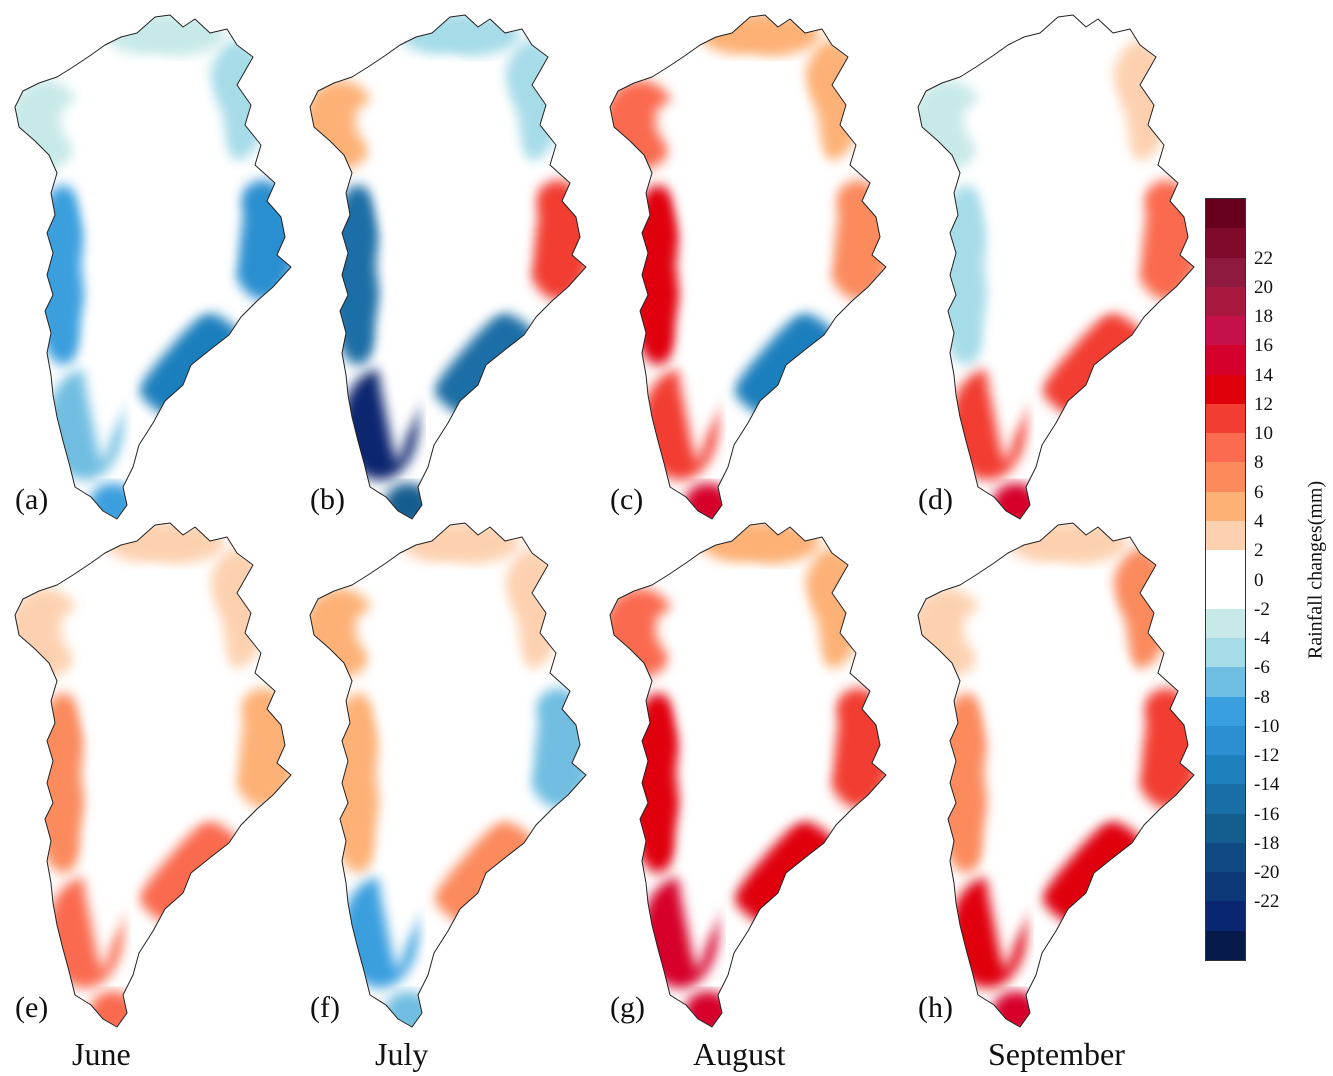 This screenshot has width=1333, height=1076. I want to click on colorbar-tick-label: -4, so click(1262, 639).